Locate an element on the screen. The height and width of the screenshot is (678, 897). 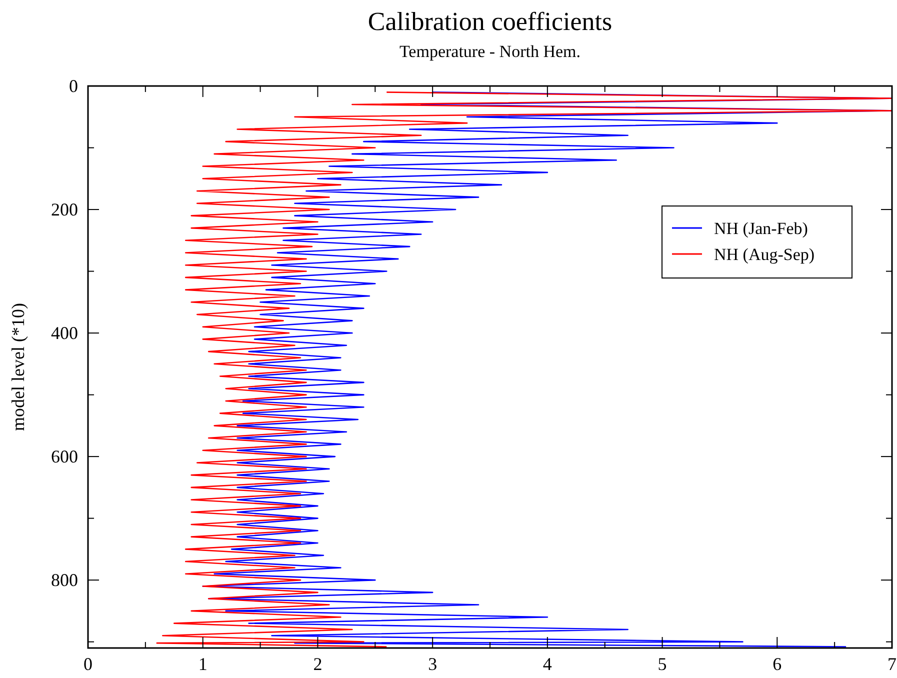
x-tick-label: 5 is located at coordinates (662, 664).